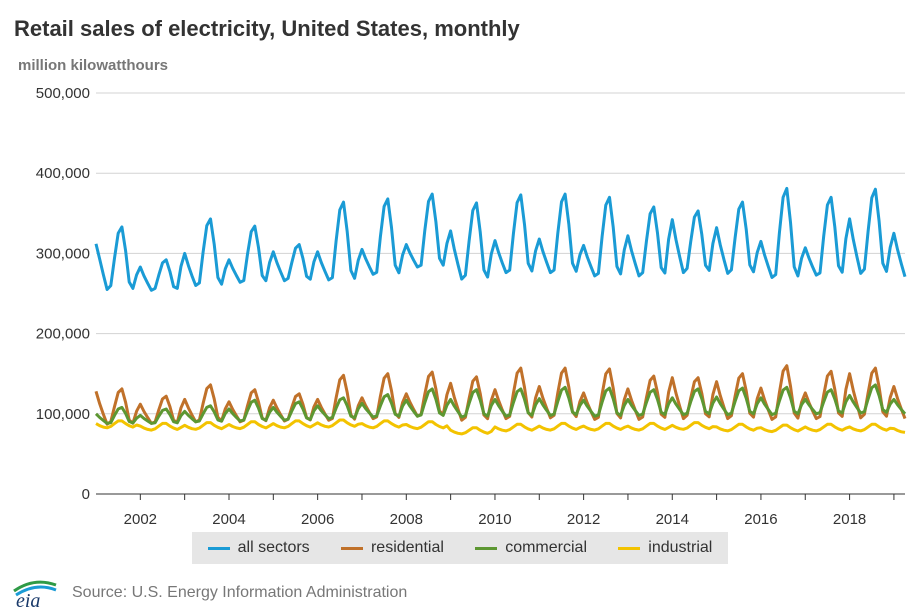 This screenshot has width=920, height=613. I want to click on x-tick-label: 2014, so click(672, 519).